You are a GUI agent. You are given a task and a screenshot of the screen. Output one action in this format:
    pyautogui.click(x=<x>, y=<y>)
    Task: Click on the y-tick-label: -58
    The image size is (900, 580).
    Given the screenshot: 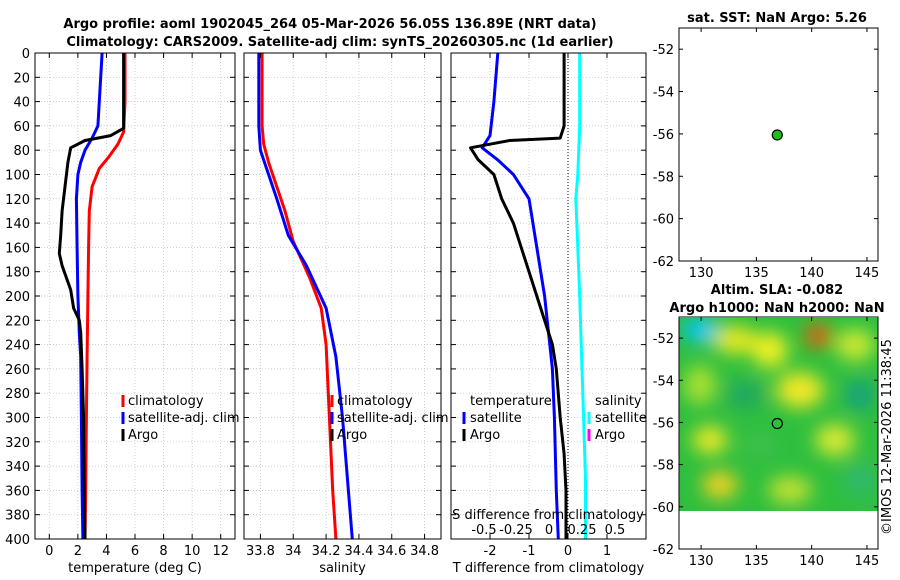 What is the action you would take?
    pyautogui.click(x=663, y=177)
    